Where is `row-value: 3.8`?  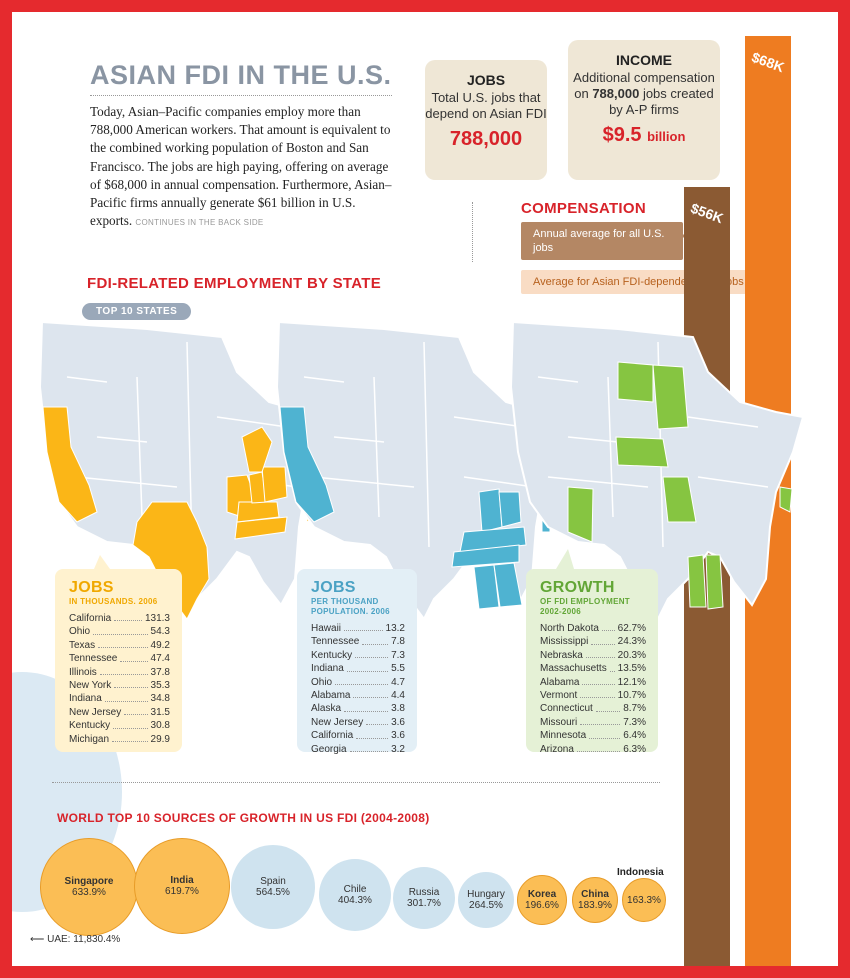
row-value: 3.8 is located at coordinates (398, 709).